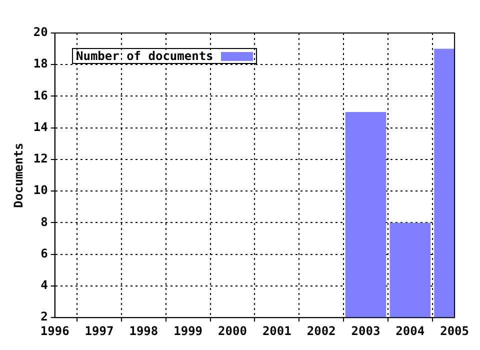 The image size is (480, 350). I want to click on y-tick-label: 16, so click(40, 95).